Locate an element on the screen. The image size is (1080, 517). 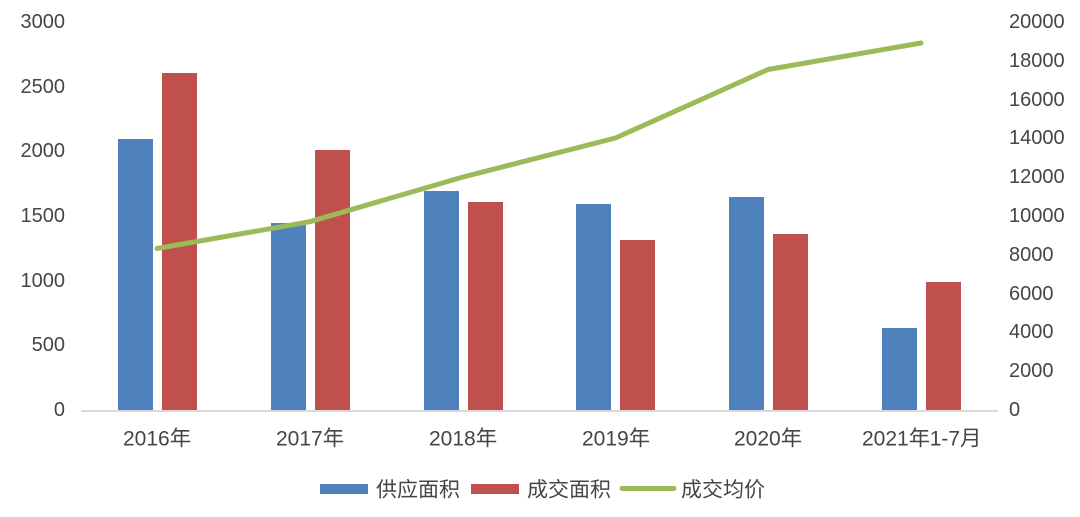
svg-text: 2016 is located at coordinates (146, 439).